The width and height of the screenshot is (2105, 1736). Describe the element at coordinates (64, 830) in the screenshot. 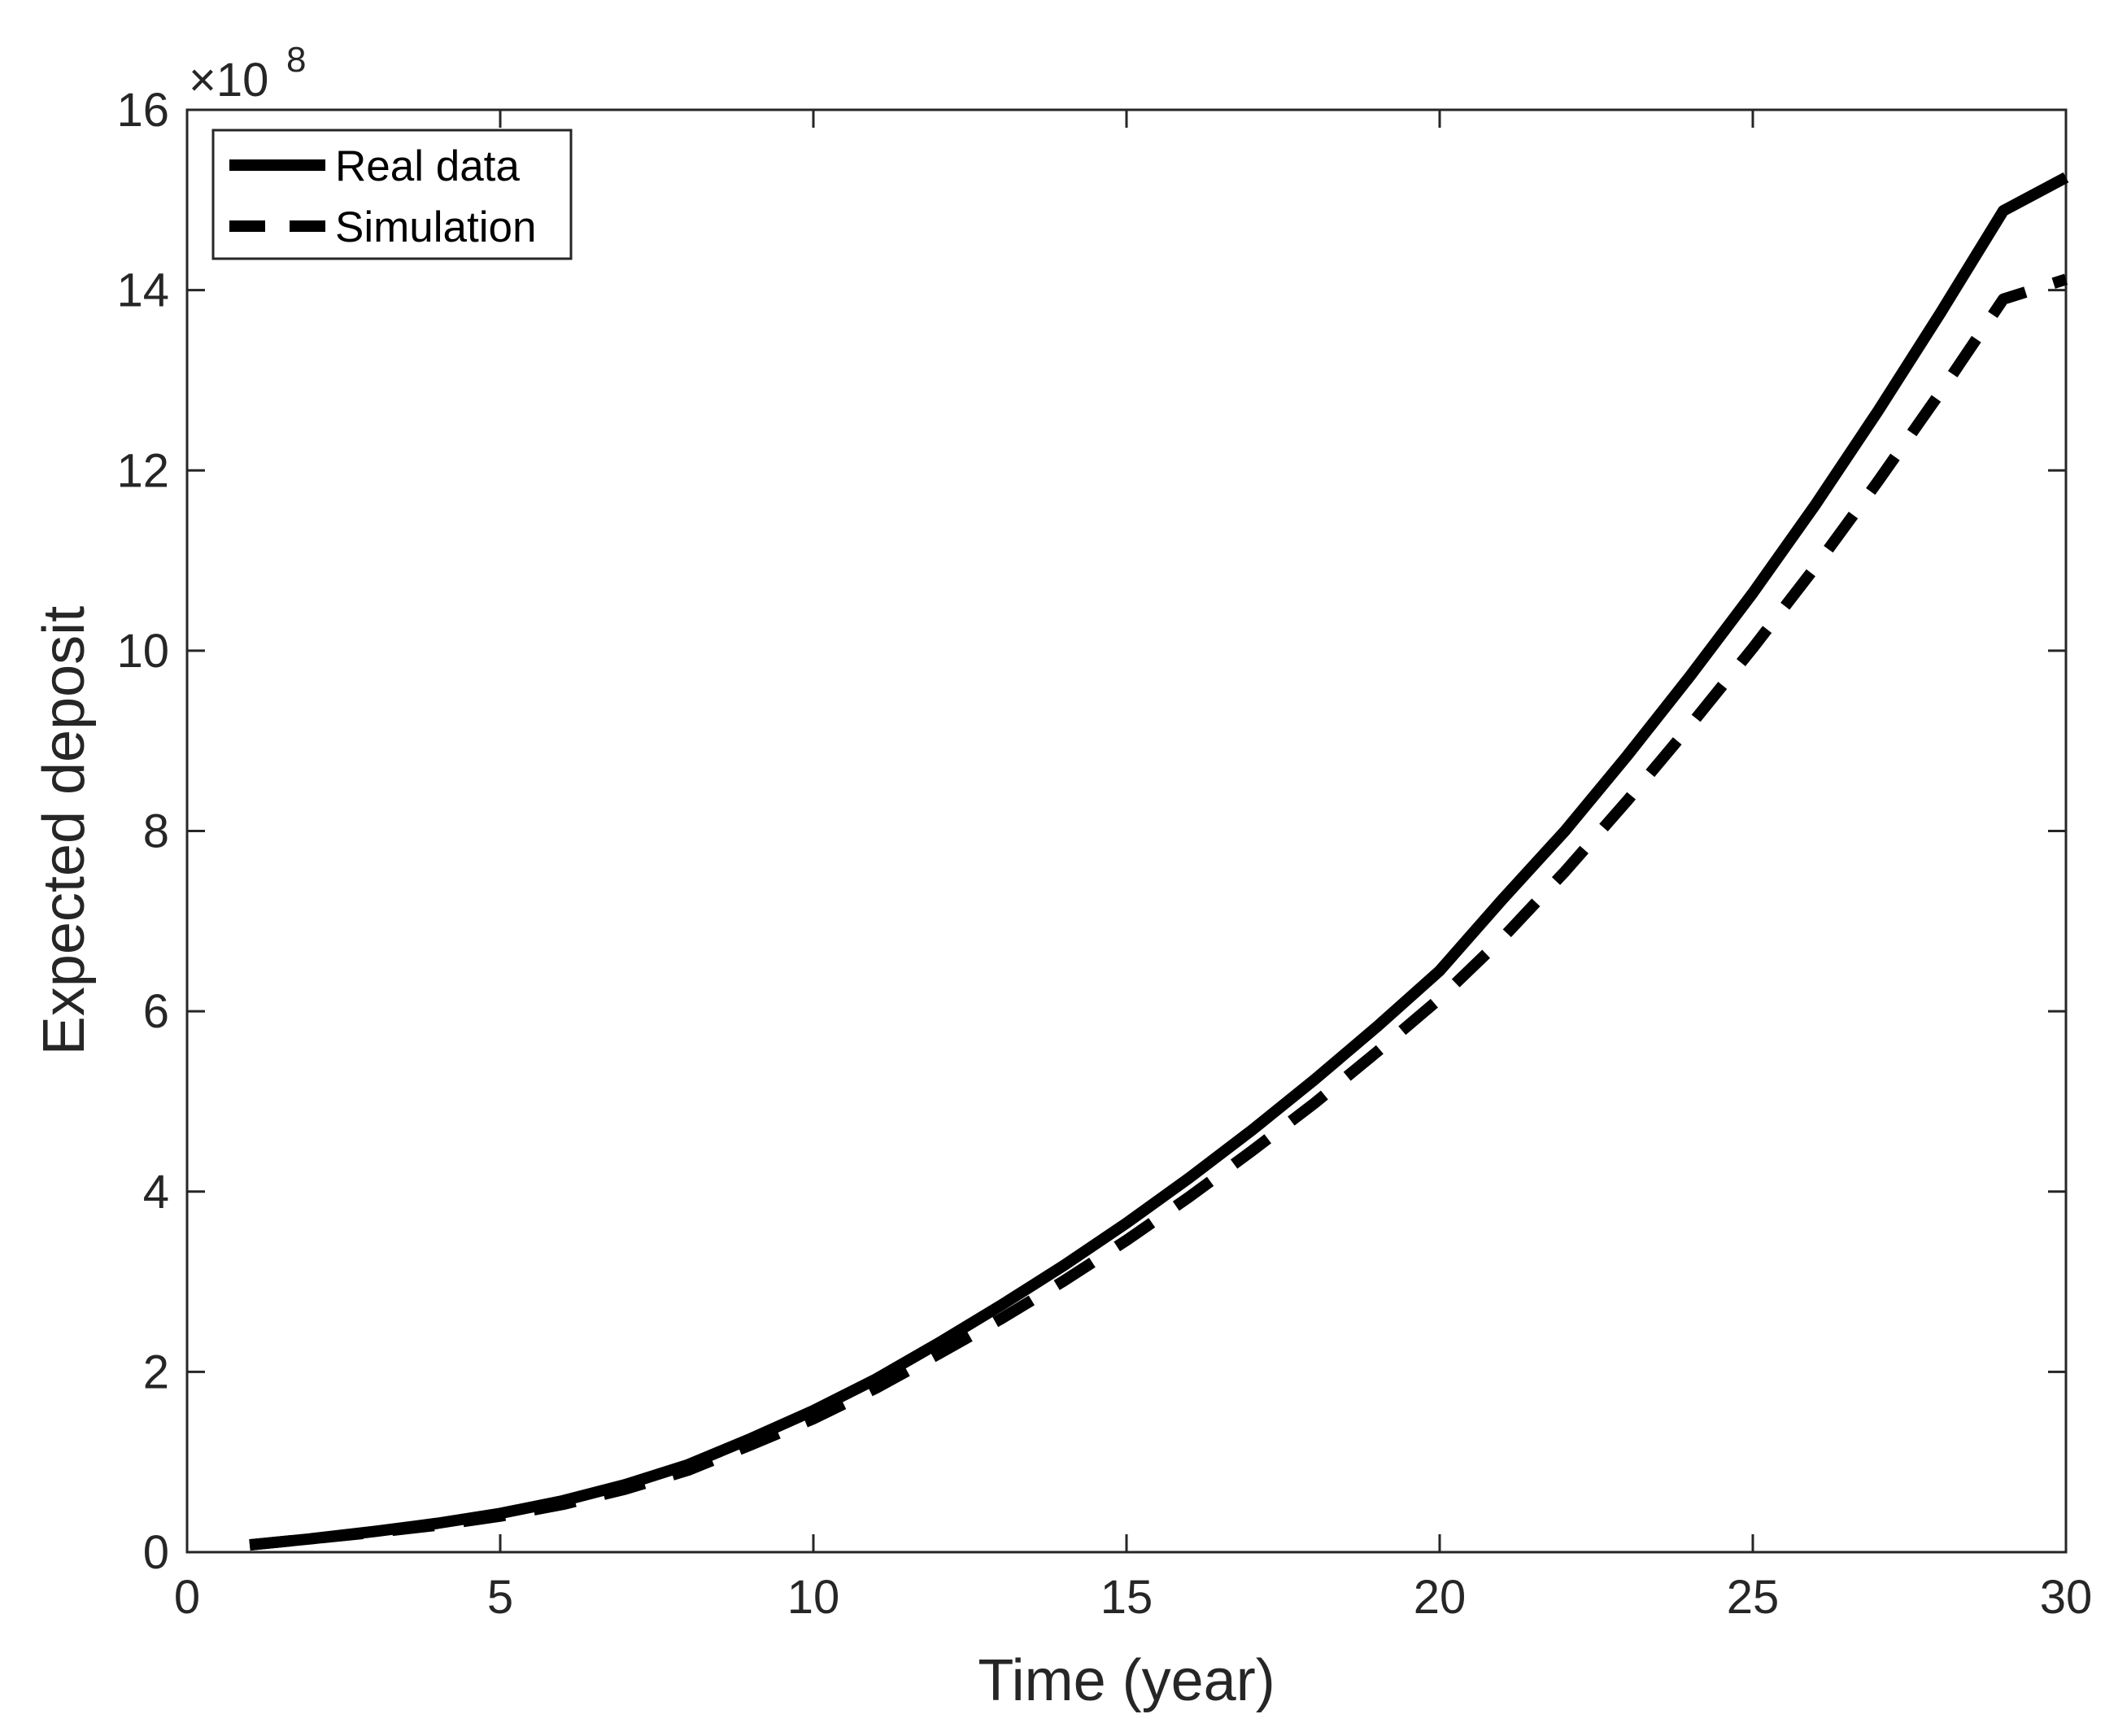

I see `y-axis-label: Expected deposit` at that location.